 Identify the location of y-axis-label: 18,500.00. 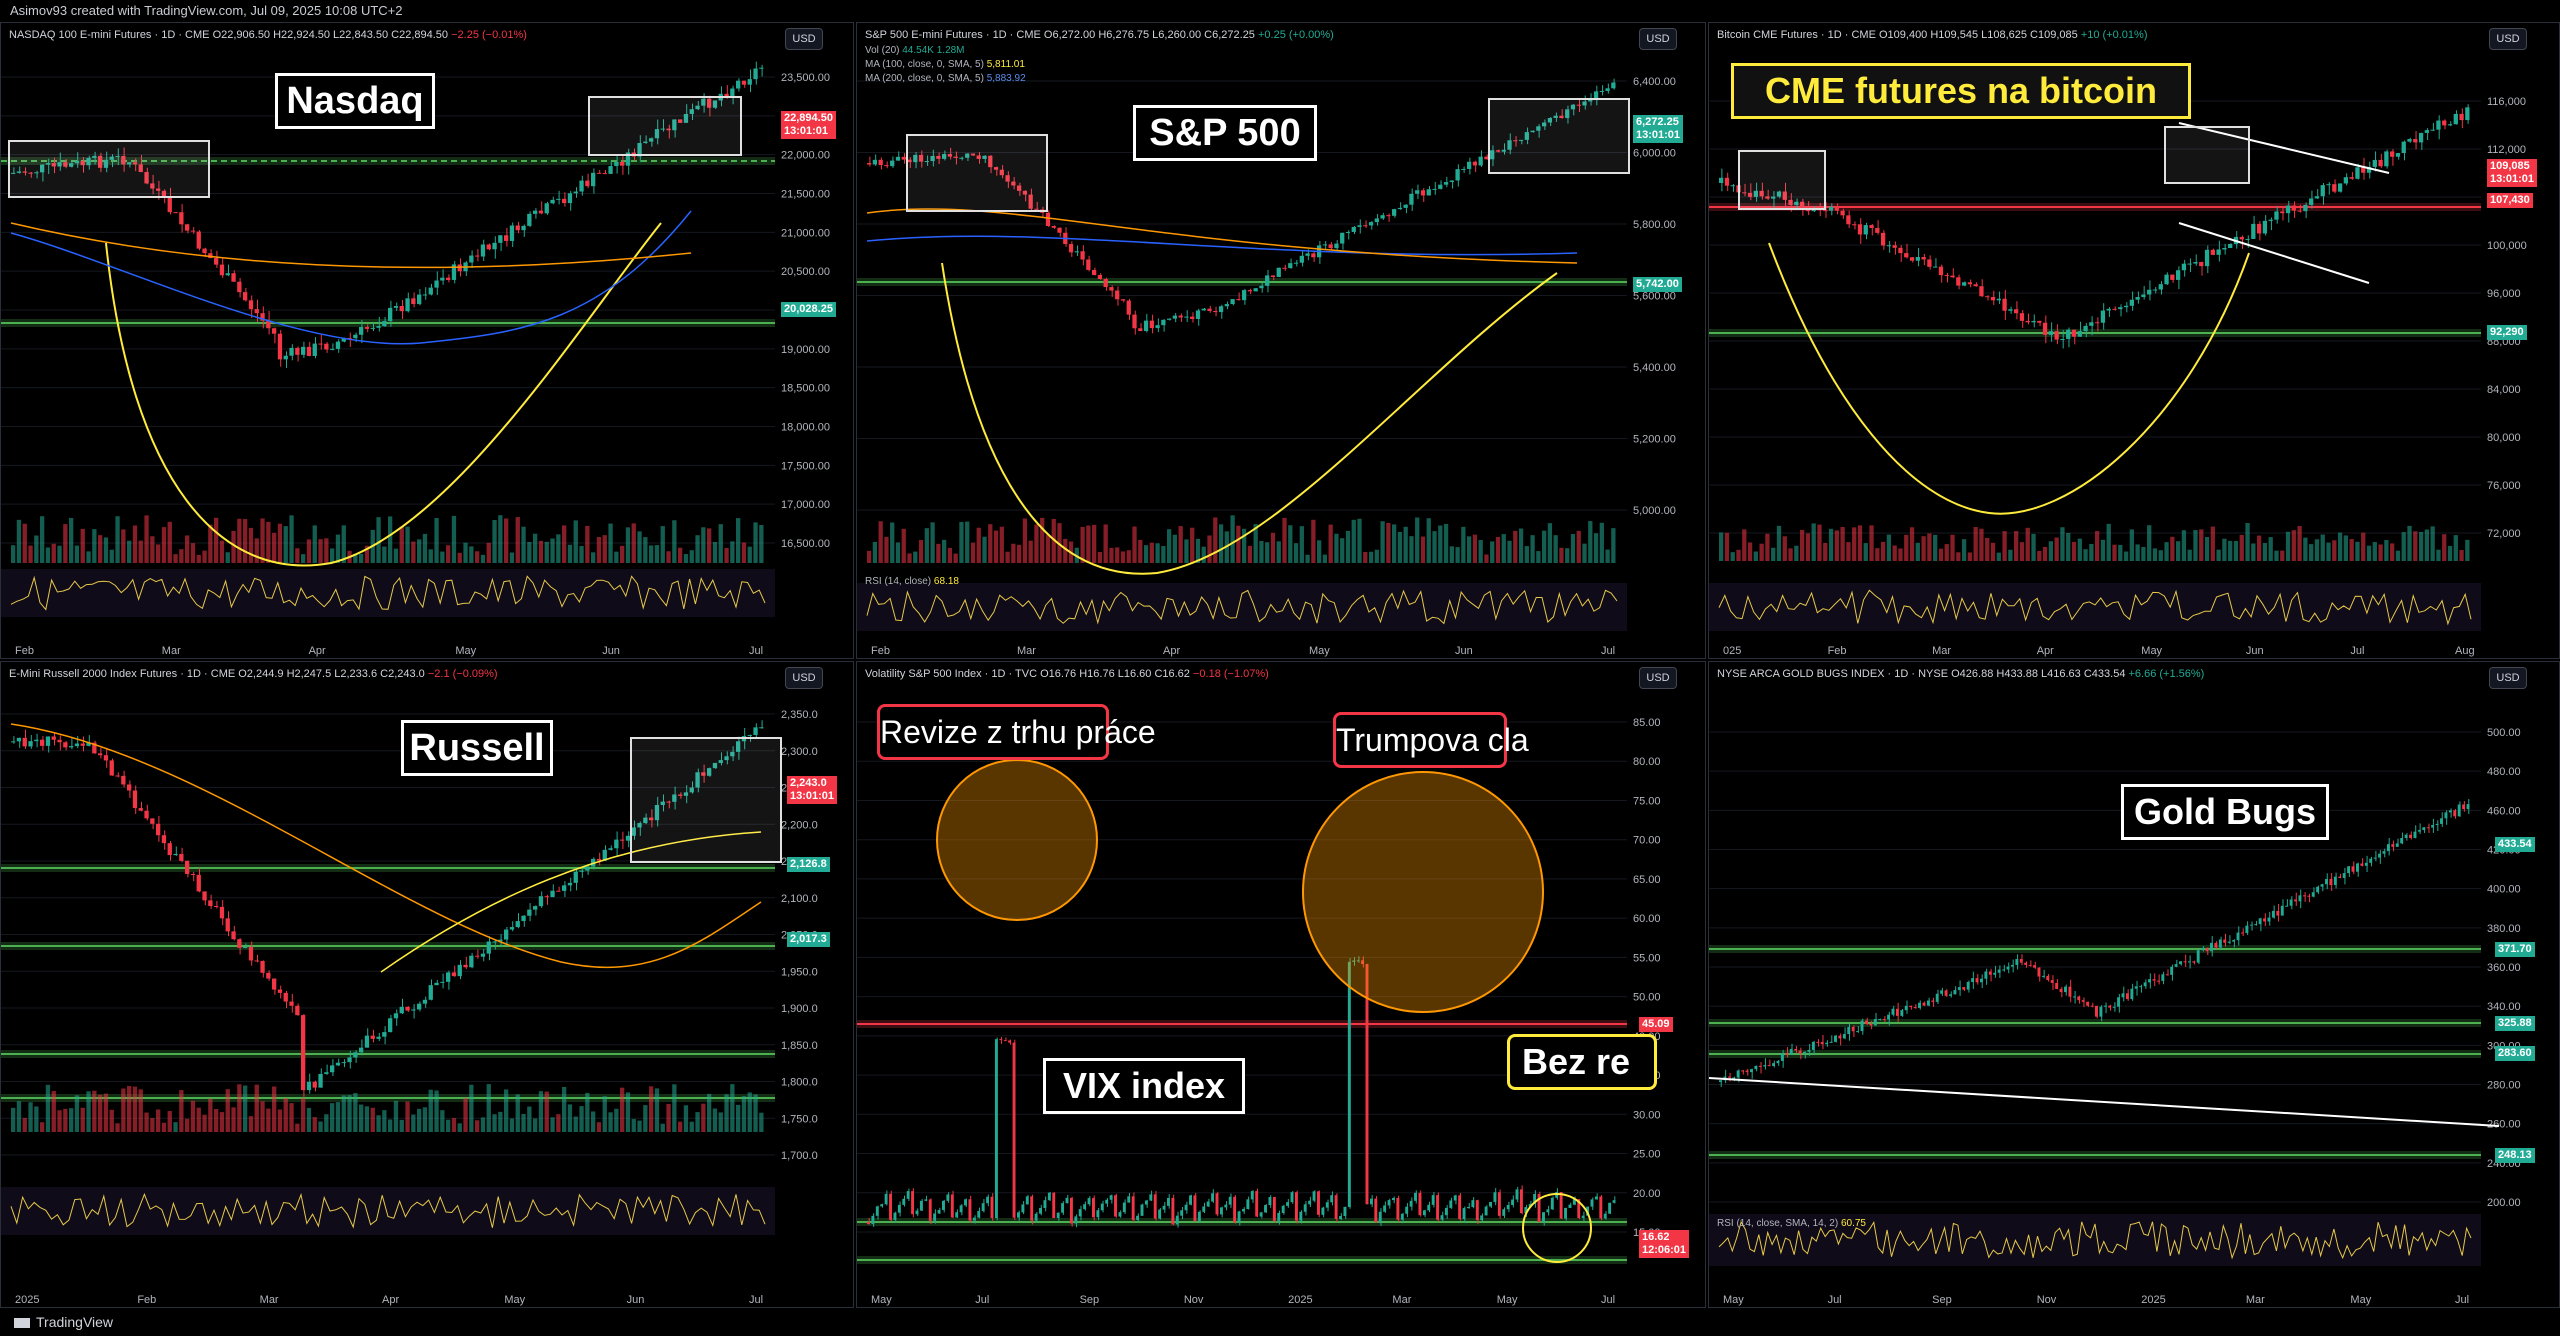
(805, 389).